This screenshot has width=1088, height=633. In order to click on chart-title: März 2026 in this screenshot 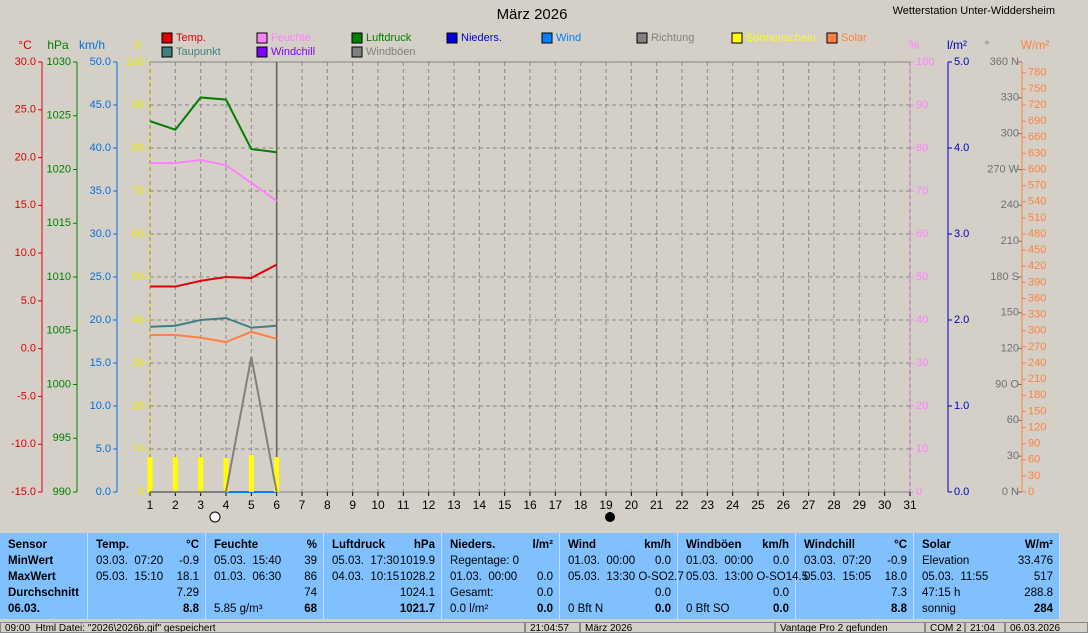, I will do `click(532, 14)`.